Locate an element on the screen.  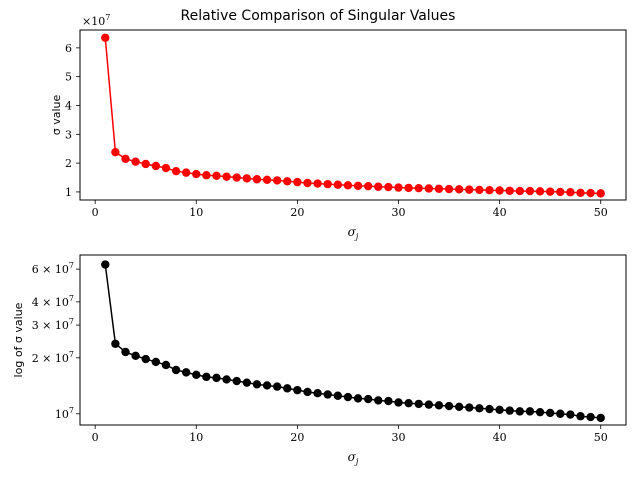
y-tick-label: 107 is located at coordinates (64, 413).